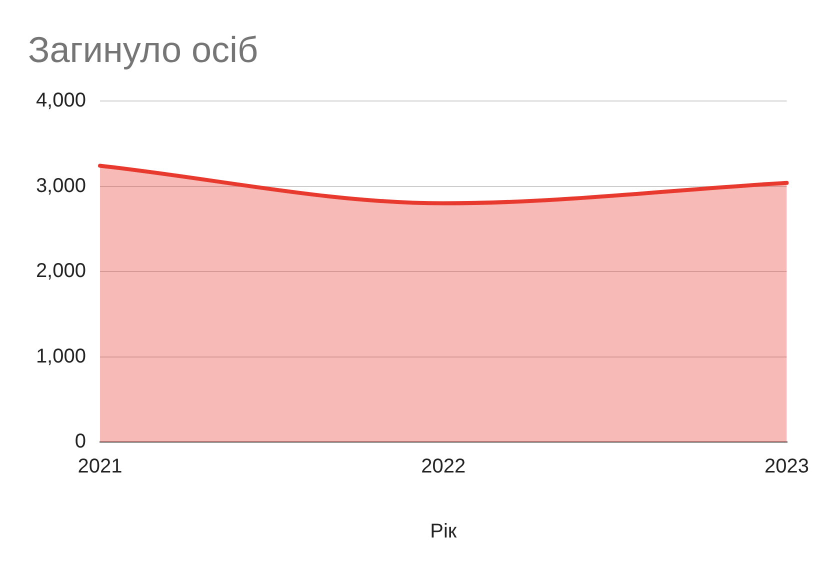 The height and width of the screenshot is (570, 822). I want to click on y-tick-label: 2,000, so click(61, 271).